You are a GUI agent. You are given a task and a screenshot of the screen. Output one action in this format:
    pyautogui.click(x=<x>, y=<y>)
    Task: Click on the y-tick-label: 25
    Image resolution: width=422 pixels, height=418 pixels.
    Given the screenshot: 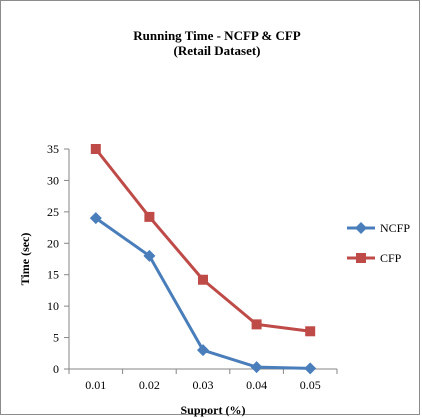 What is the action you would take?
    pyautogui.click(x=53, y=212)
    